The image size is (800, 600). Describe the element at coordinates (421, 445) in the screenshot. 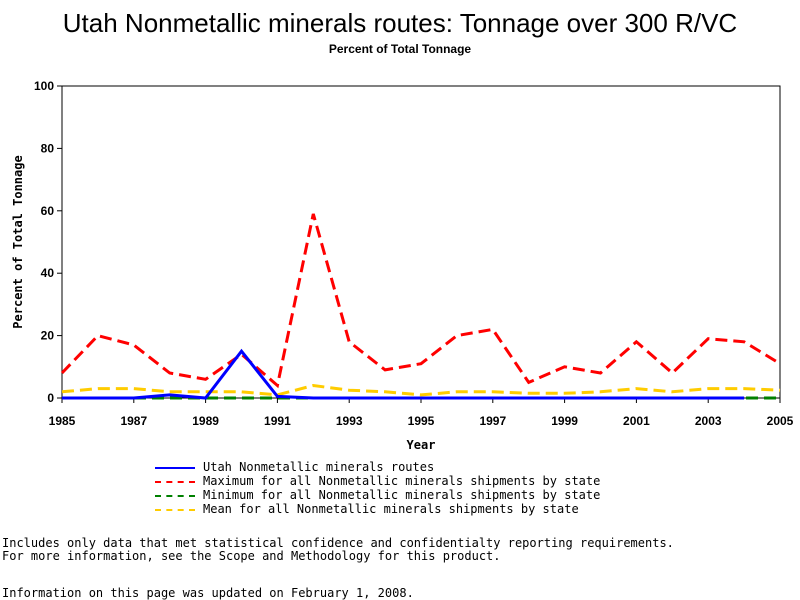

I see `x-axis-title: Year` at that location.